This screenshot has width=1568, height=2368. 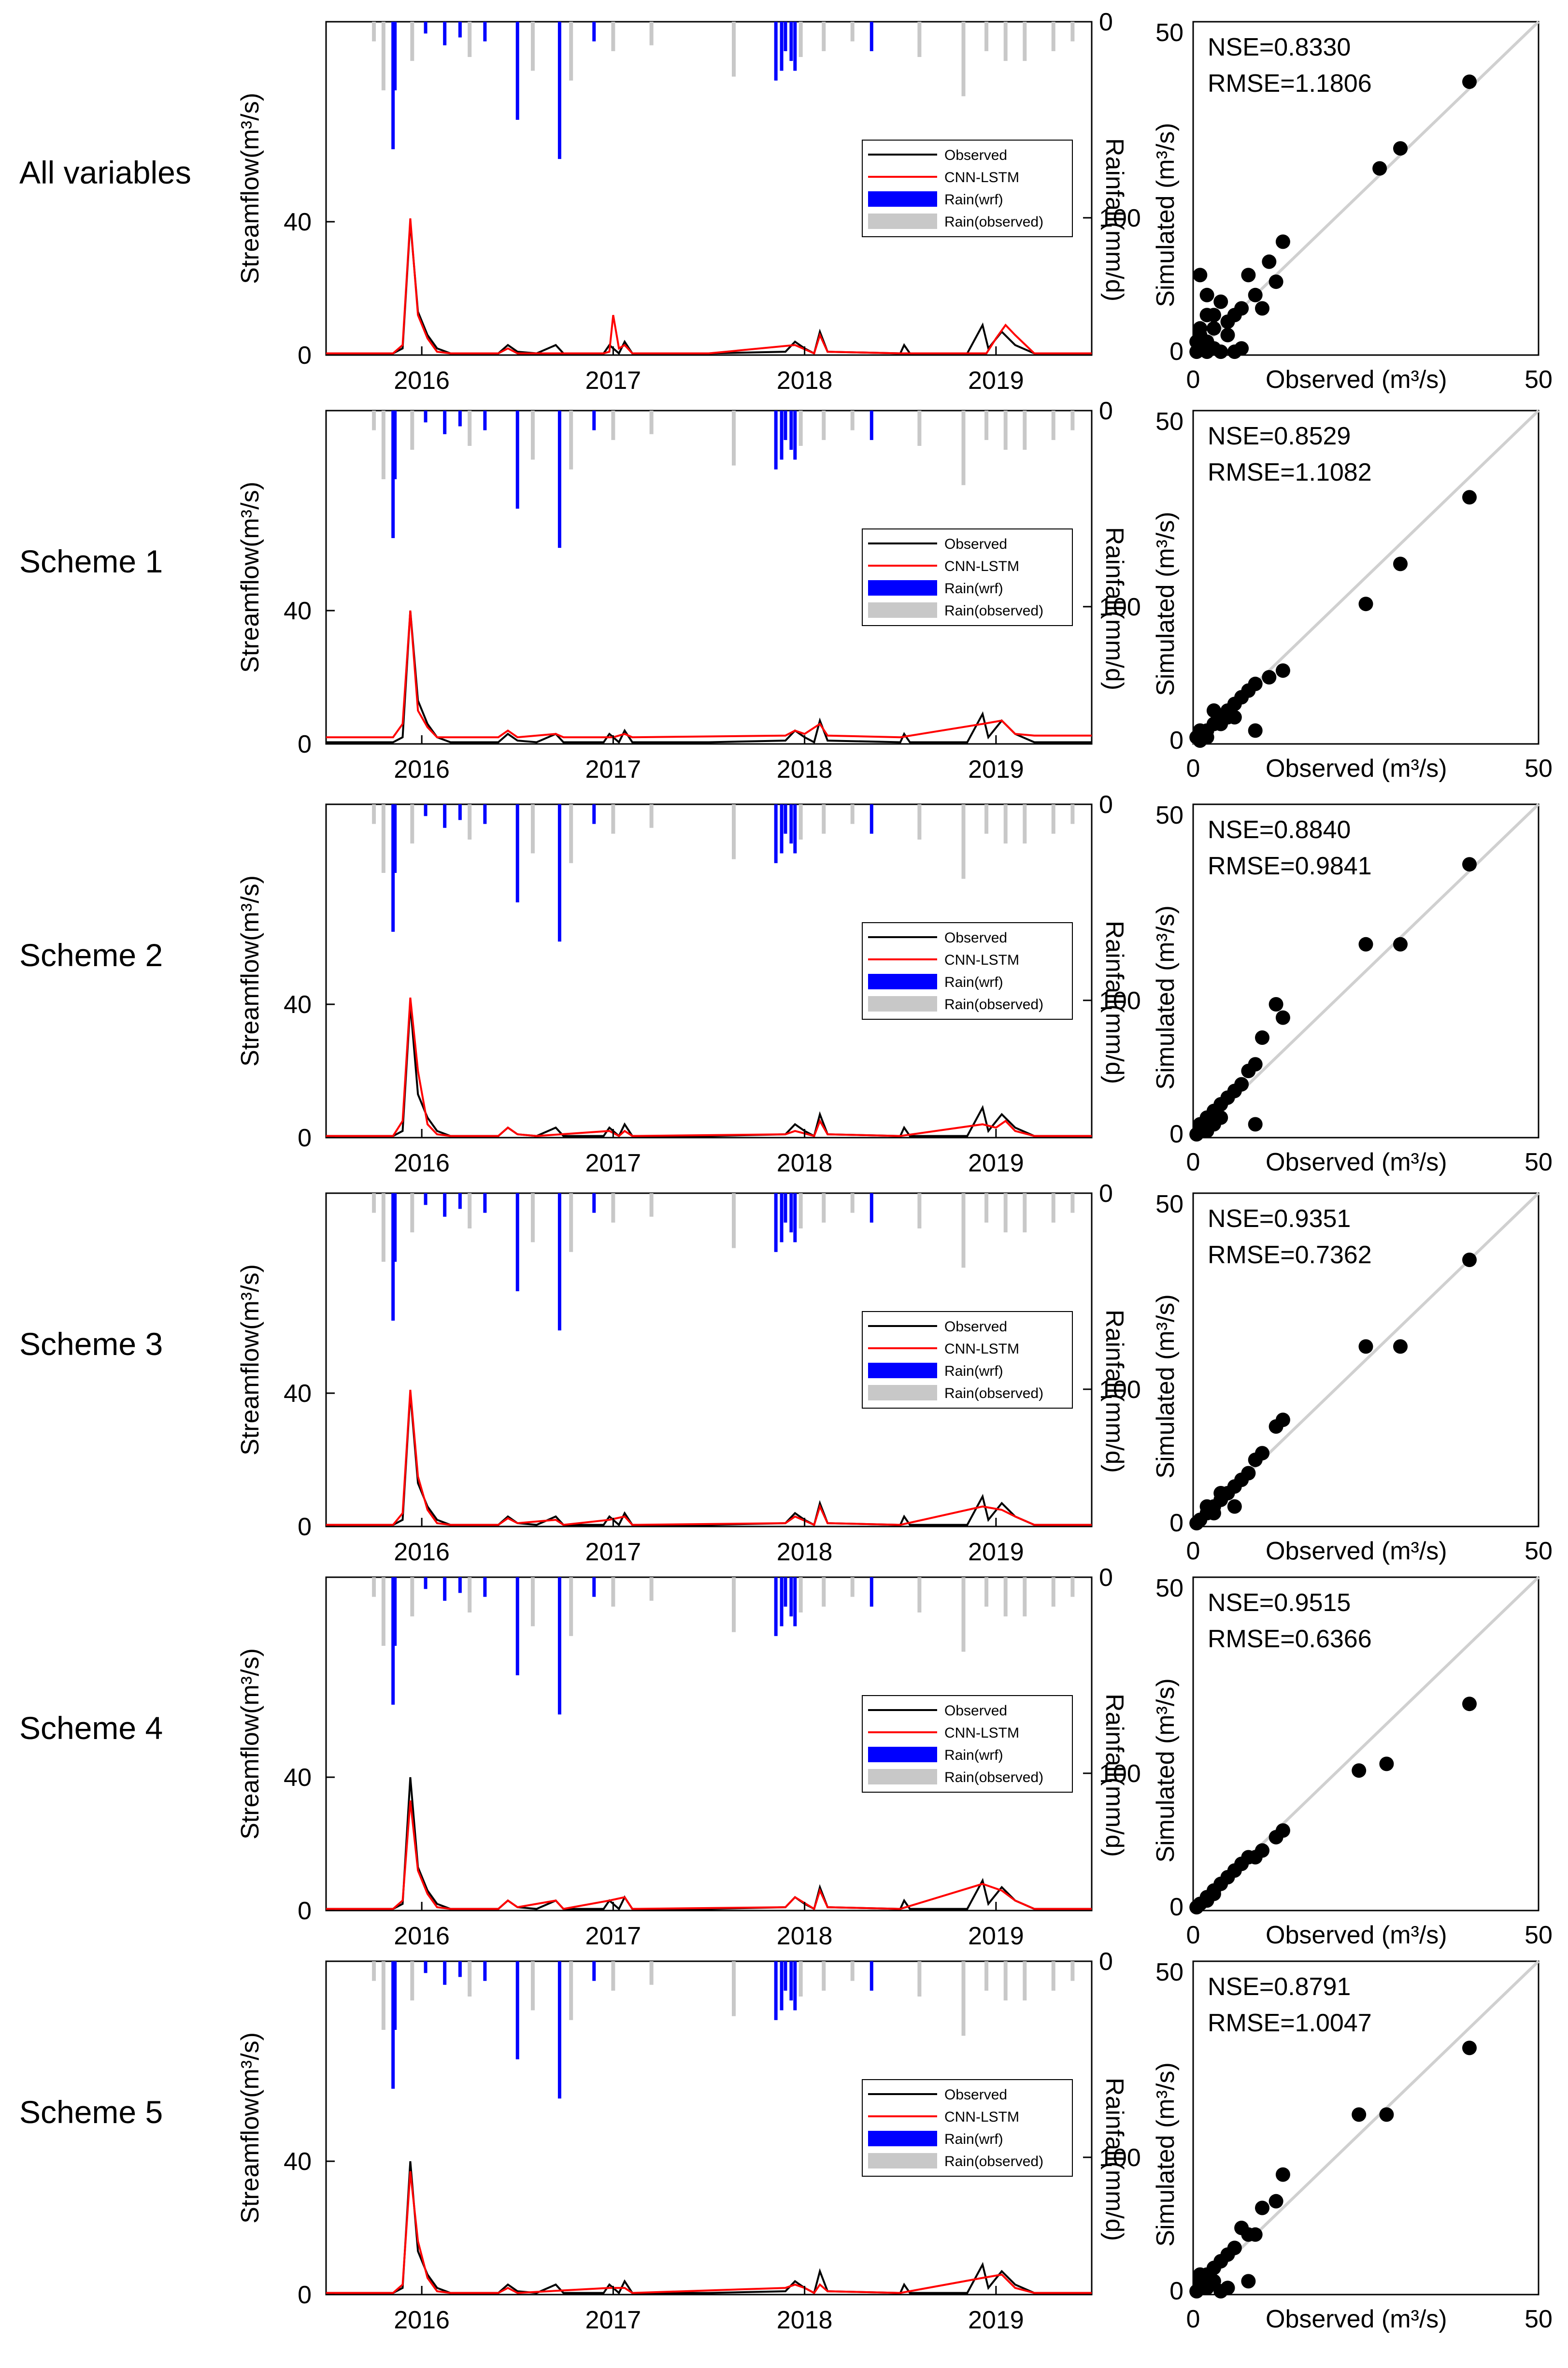 I want to click on row-label: Scheme 1, so click(x=91, y=561).